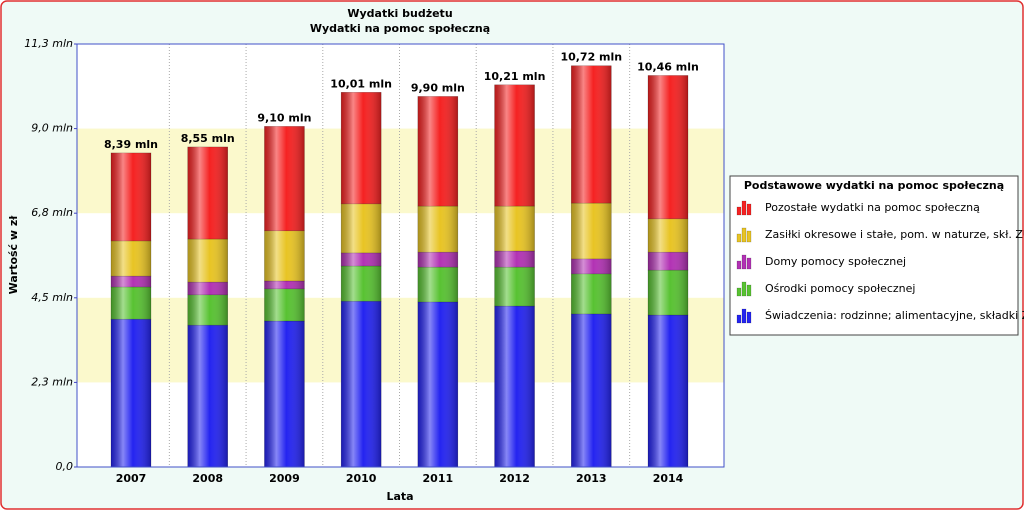  Describe the element at coordinates (284, 478) in the screenshot. I see `x-tick-label: 2009` at that location.